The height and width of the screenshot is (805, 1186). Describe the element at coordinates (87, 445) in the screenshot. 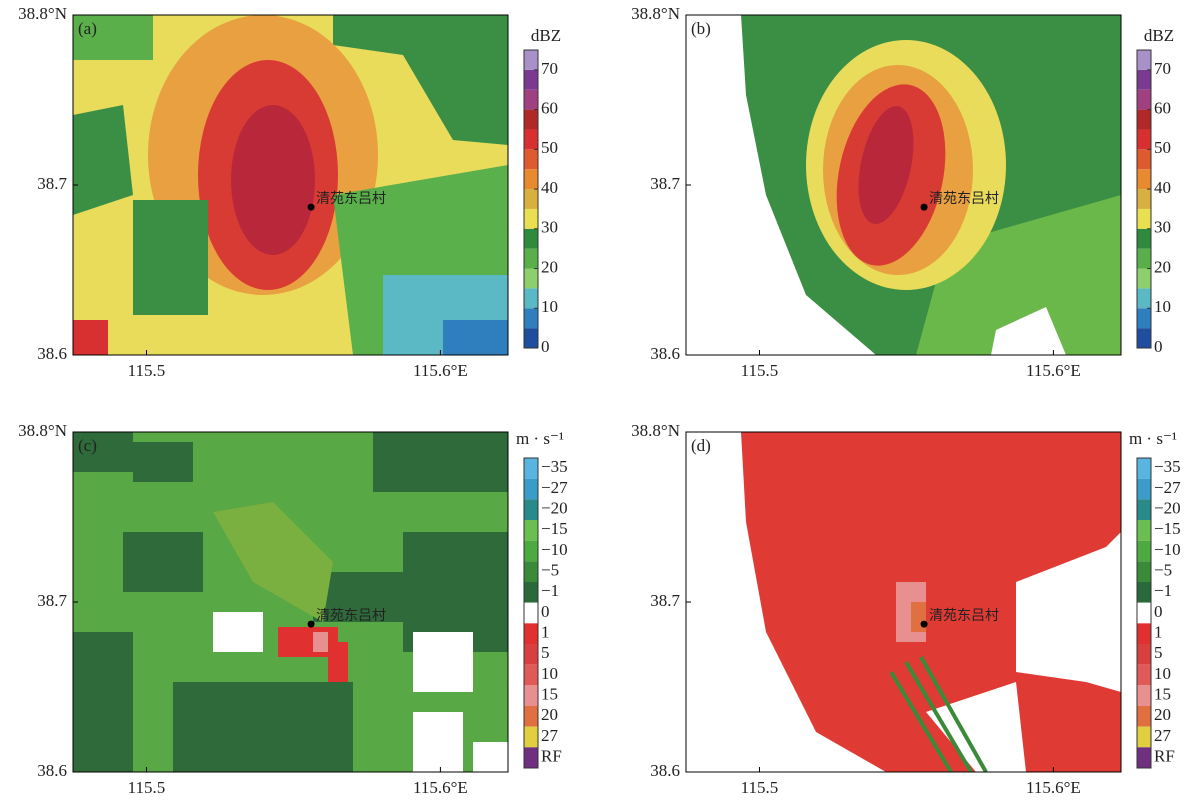

I see `panel-label: (c)` at that location.